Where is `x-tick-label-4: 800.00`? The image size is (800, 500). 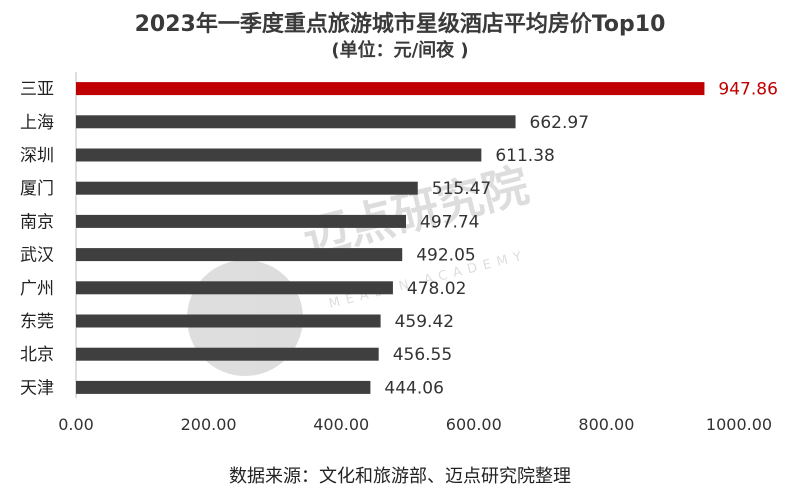
x-tick-label-4: 800.00 is located at coordinates (606, 424).